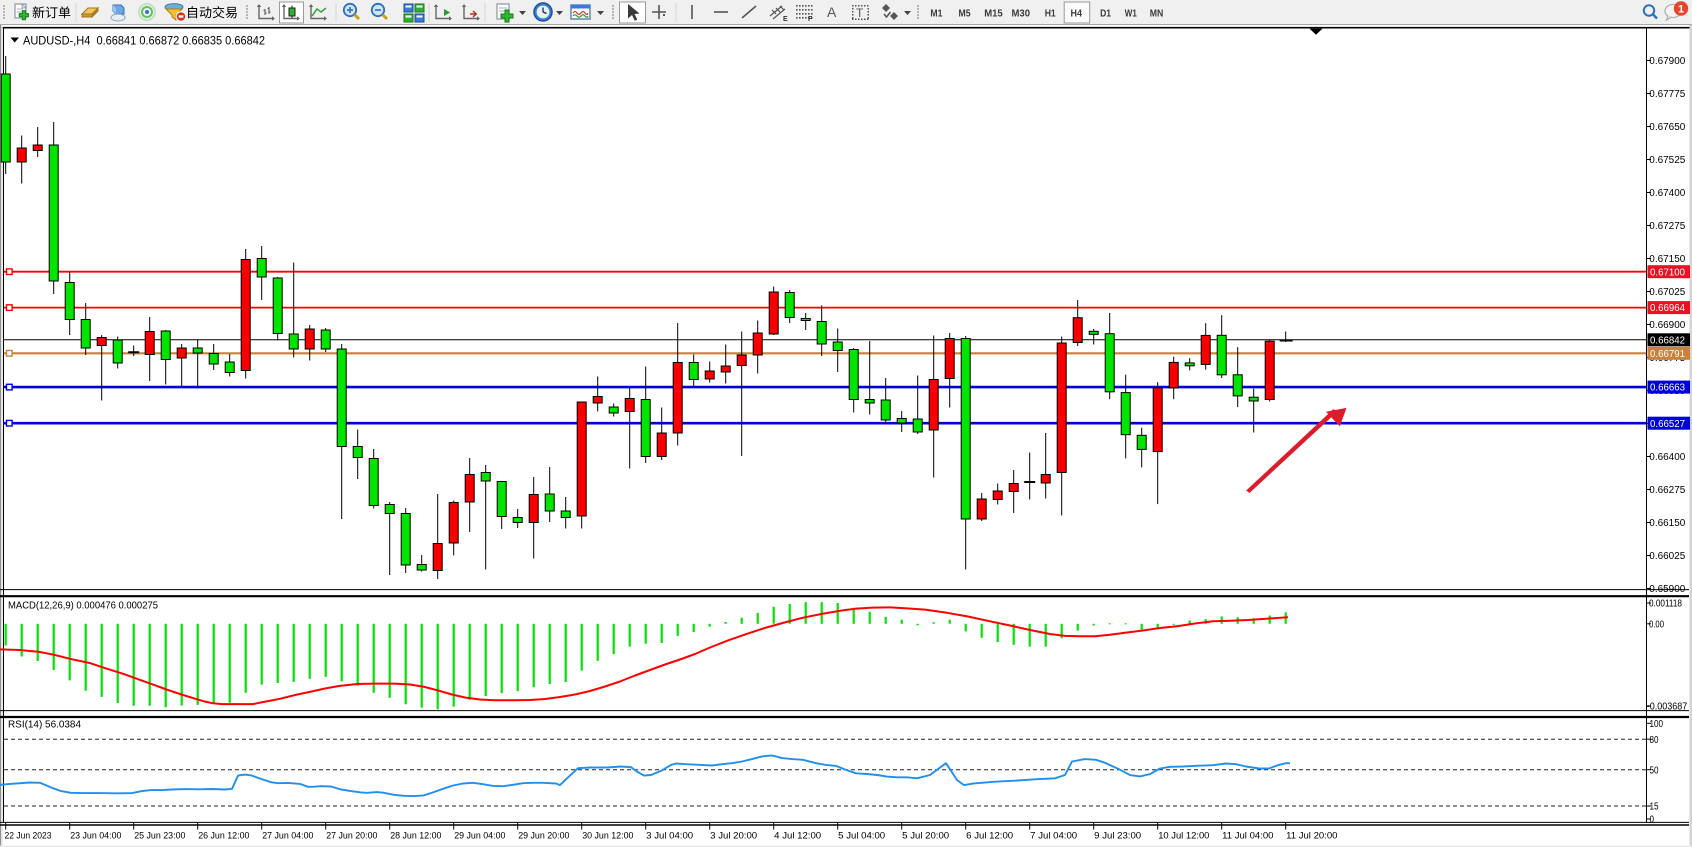 Image resolution: width=1692 pixels, height=847 pixels. Describe the element at coordinates (733, 835) in the screenshot. I see `svg-text: 3 Jul 20:00` at that location.